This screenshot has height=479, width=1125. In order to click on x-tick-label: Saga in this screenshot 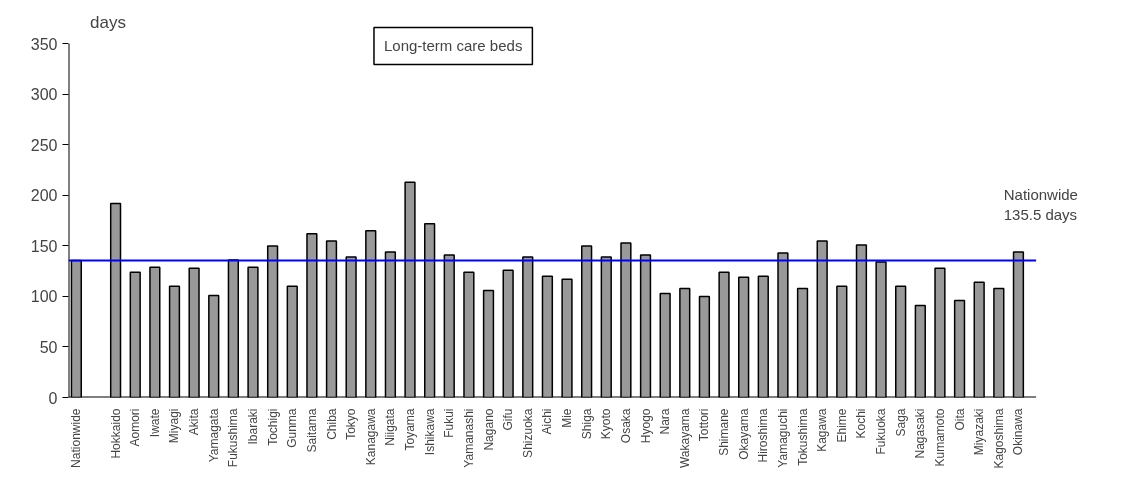, I will do `click(900, 422)`.